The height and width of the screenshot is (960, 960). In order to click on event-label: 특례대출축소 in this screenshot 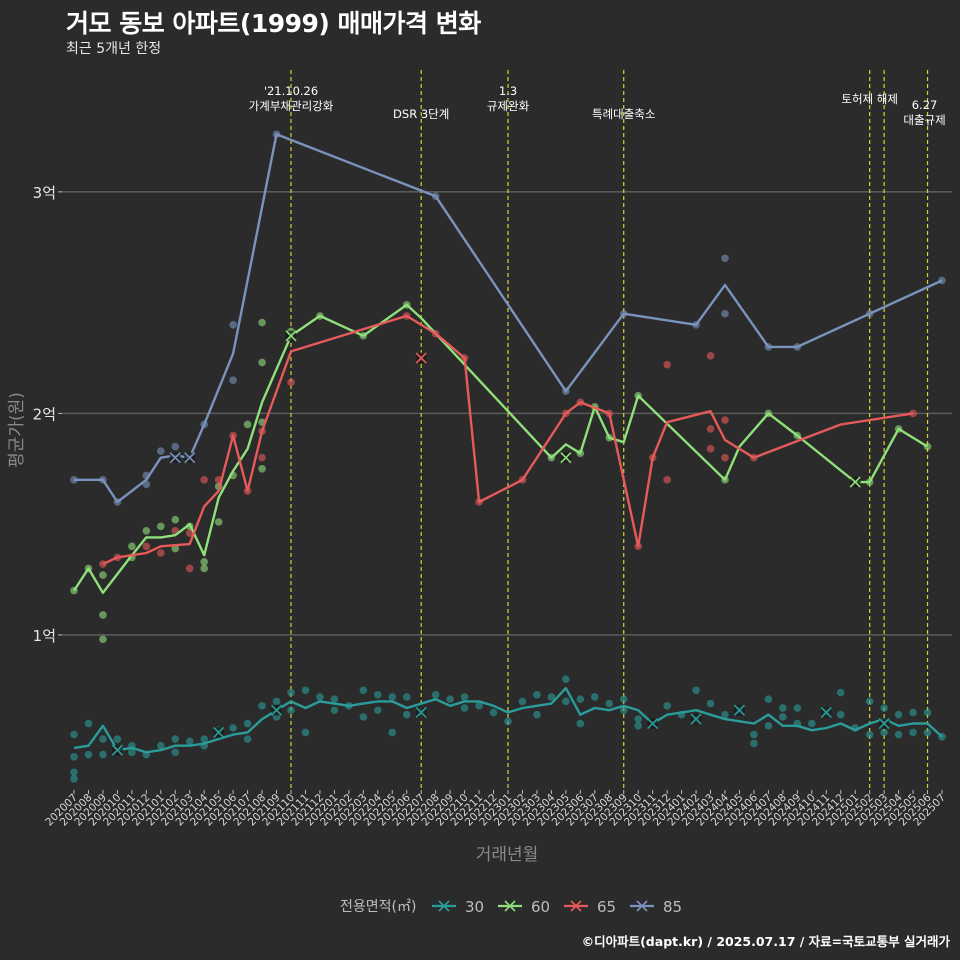, I will do `click(623, 114)`.